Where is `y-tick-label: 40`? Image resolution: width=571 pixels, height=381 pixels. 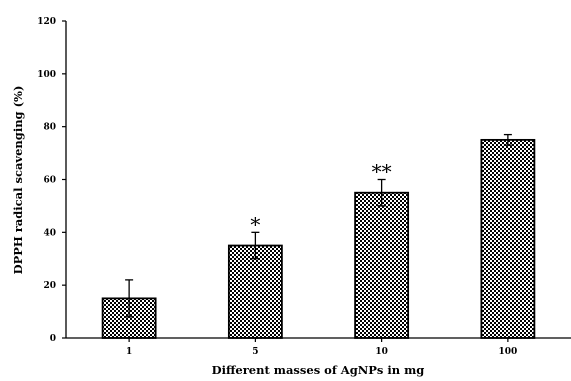
y-tick-label: 40 is located at coordinates (49, 233).